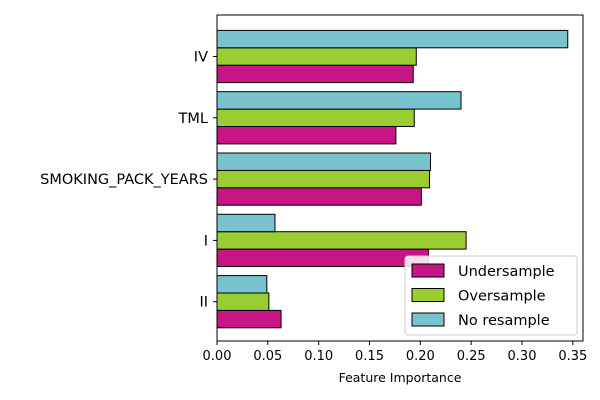 The image size is (600, 400). Describe the element at coordinates (323, 161) in the screenshot. I see `bar-smoking-pack-years-no-resample` at that location.